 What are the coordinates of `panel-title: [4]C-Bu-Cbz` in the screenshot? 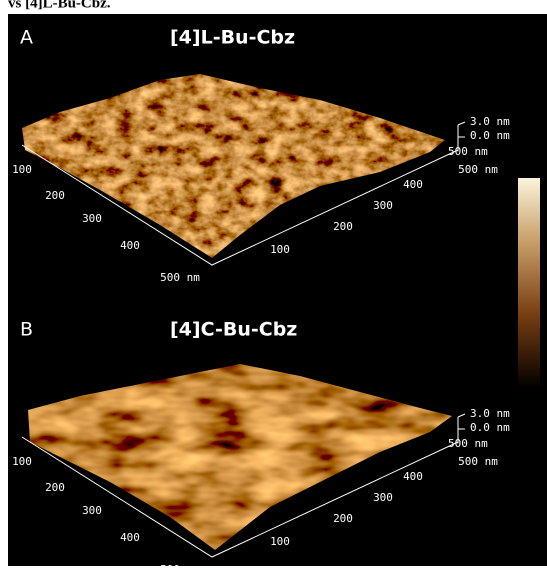 It's located at (233, 330).